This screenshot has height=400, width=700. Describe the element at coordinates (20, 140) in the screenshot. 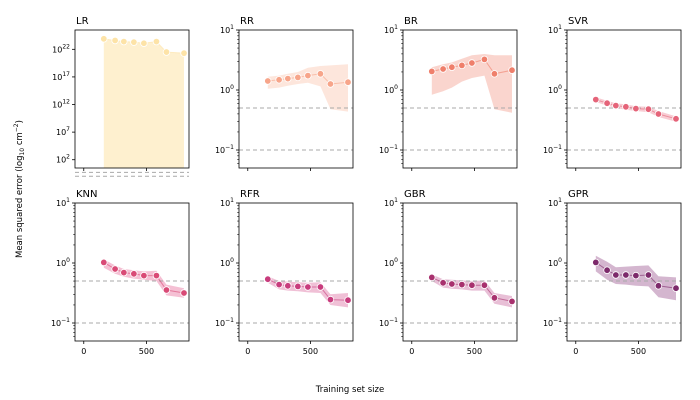

I see `y-axis-label-suffix: cm` at that location.